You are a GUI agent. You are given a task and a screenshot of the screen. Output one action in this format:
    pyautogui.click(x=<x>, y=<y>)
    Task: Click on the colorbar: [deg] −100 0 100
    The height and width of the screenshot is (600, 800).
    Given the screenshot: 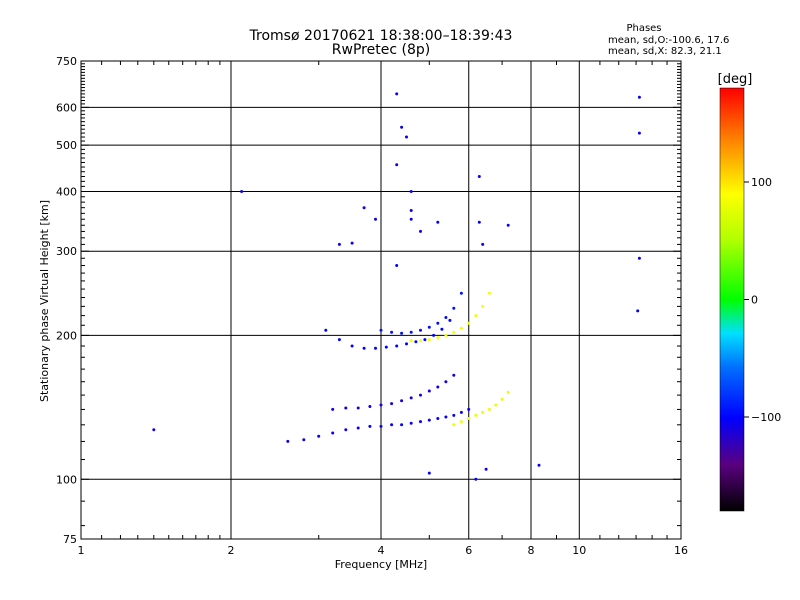 What is the action you would take?
    pyautogui.click(x=749, y=292)
    